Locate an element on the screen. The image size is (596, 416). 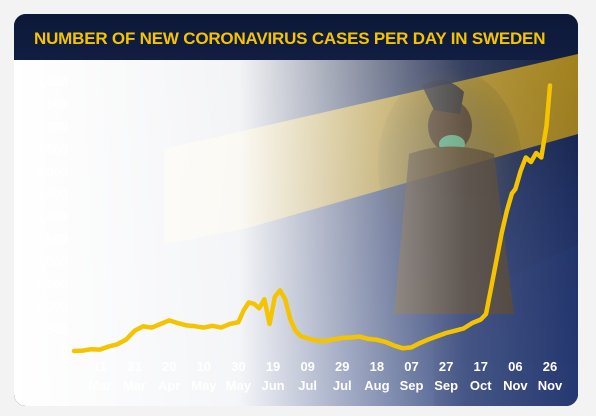
y-tick-label: 3,500 is located at coordinates (51, 194).